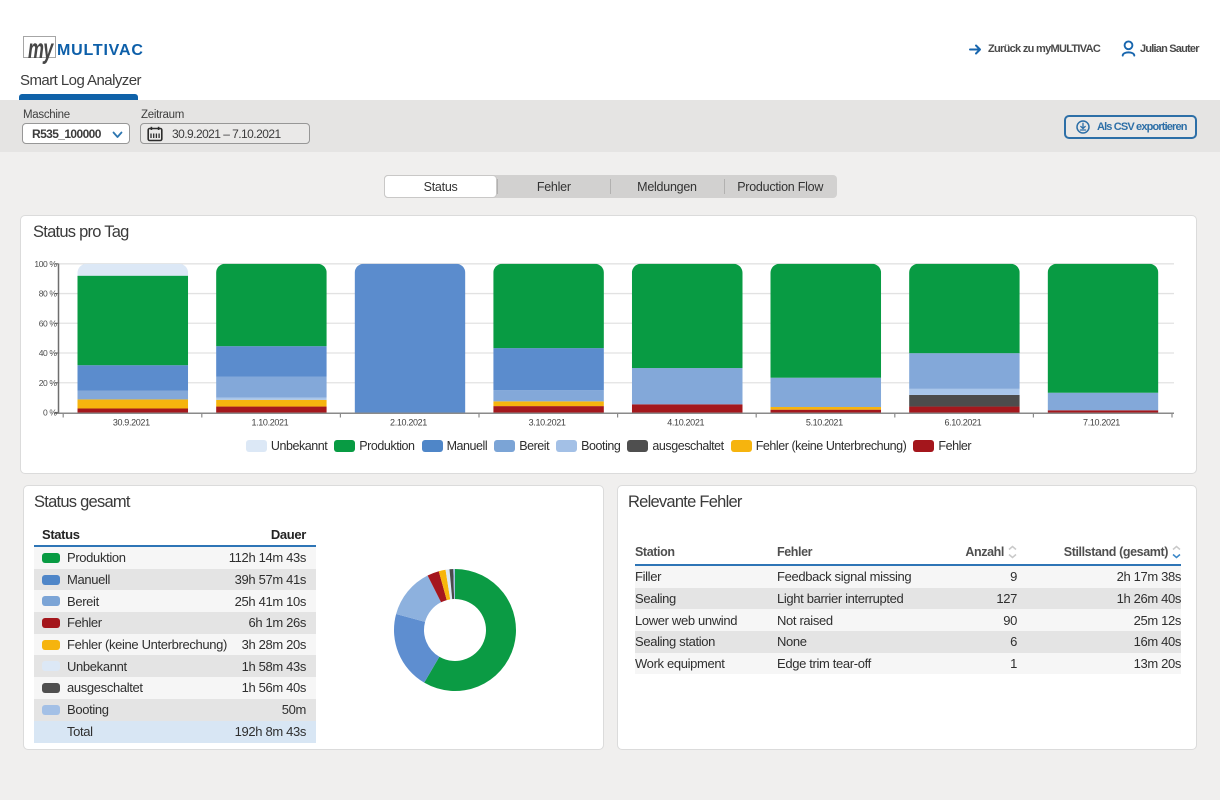 This screenshot has width=1220, height=800. Describe the element at coordinates (685, 423) in the screenshot. I see `svg-text: 4.10.2021` at that location.